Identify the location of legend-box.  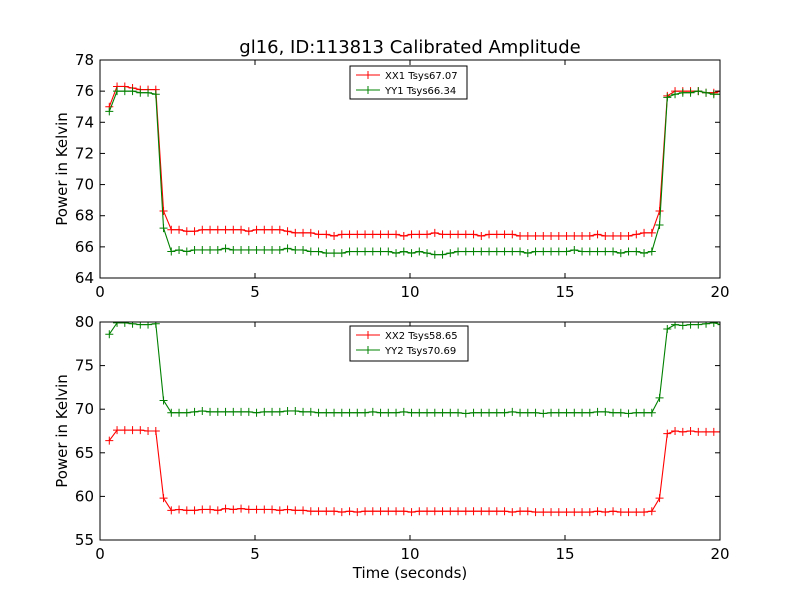
(408, 82).